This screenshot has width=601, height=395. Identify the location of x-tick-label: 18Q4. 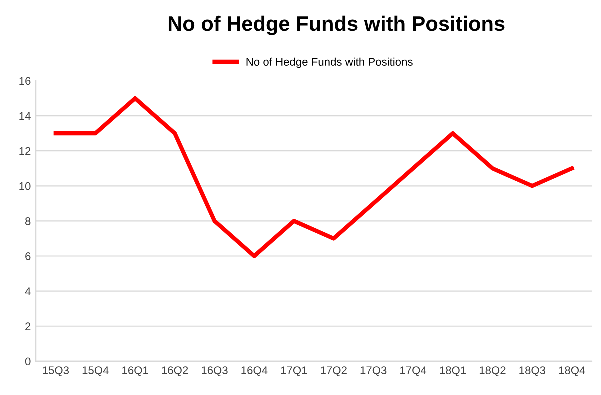
(572, 371).